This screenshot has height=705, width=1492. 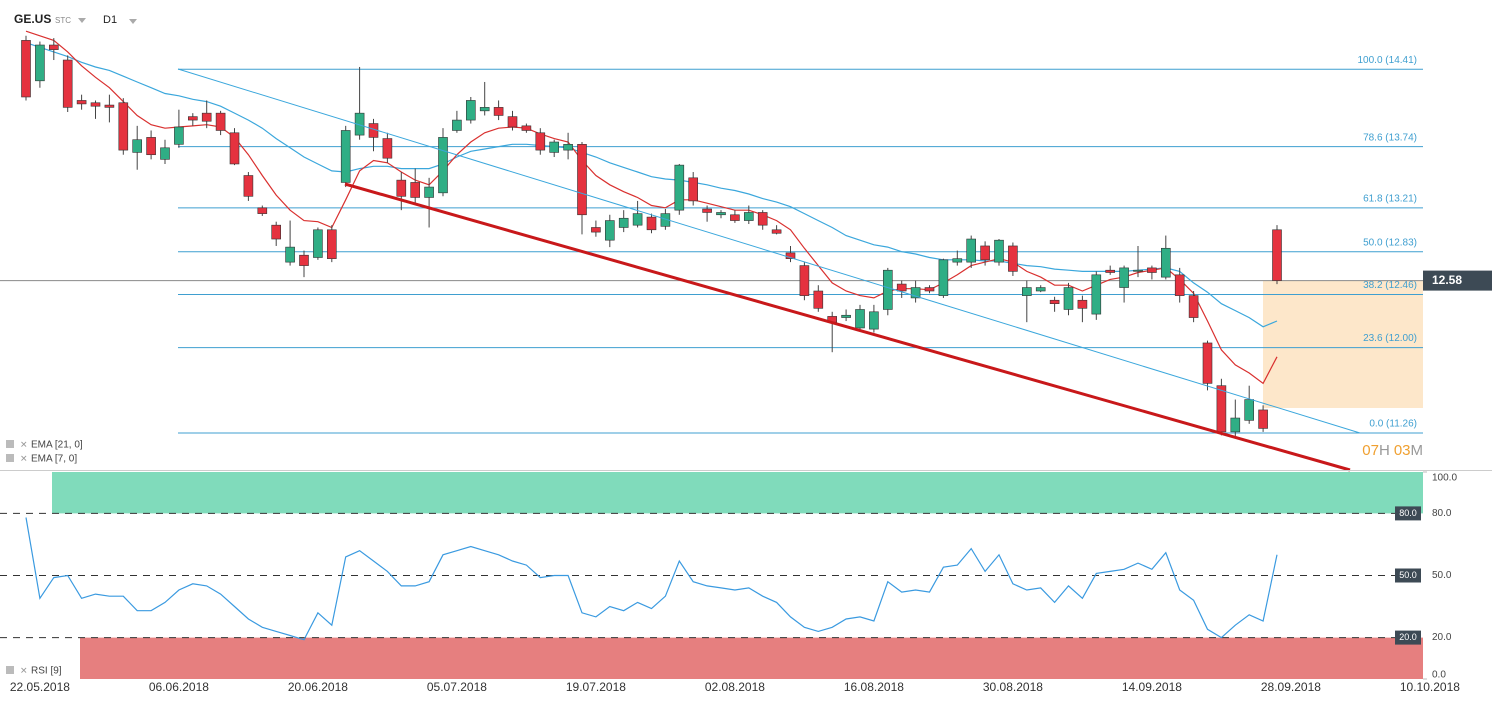 I want to click on x-tick-label: 14.09.2018, so click(x=1152, y=687).